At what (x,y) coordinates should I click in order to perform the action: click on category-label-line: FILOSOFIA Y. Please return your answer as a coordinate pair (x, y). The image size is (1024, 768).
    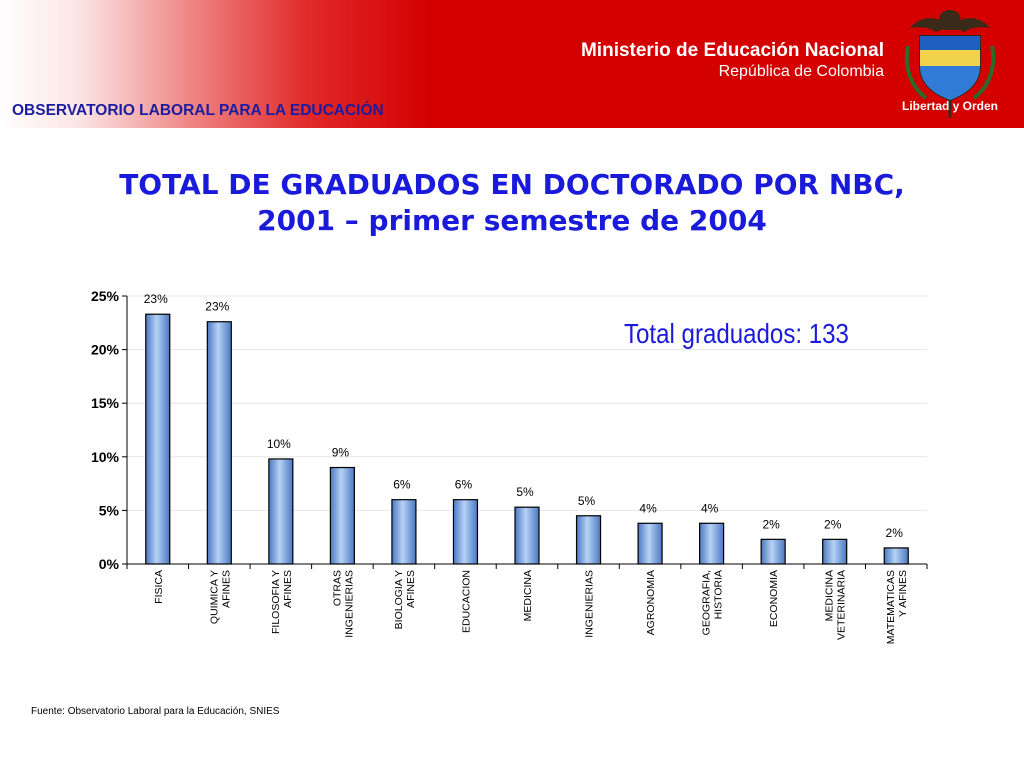
    Looking at the image, I should click on (276, 602).